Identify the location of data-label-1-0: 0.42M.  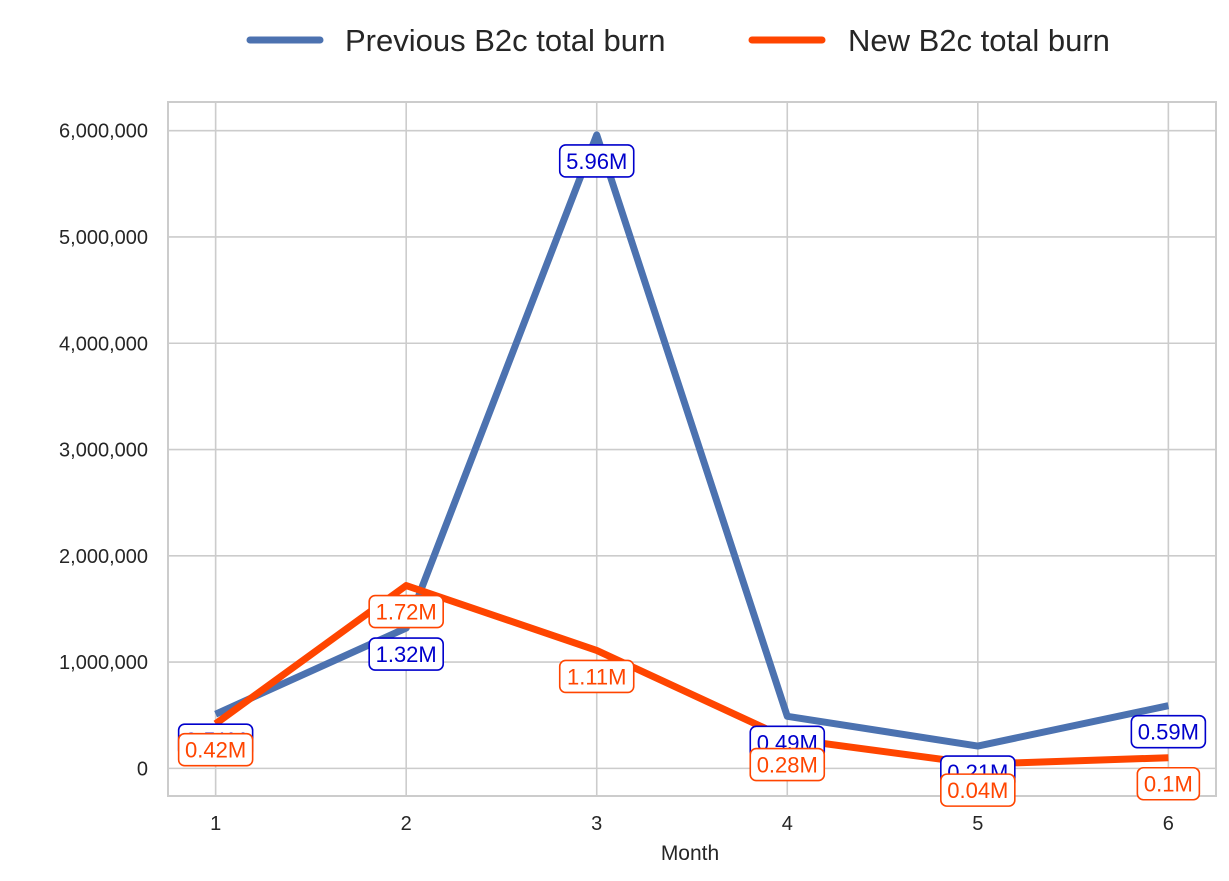
(215, 749).